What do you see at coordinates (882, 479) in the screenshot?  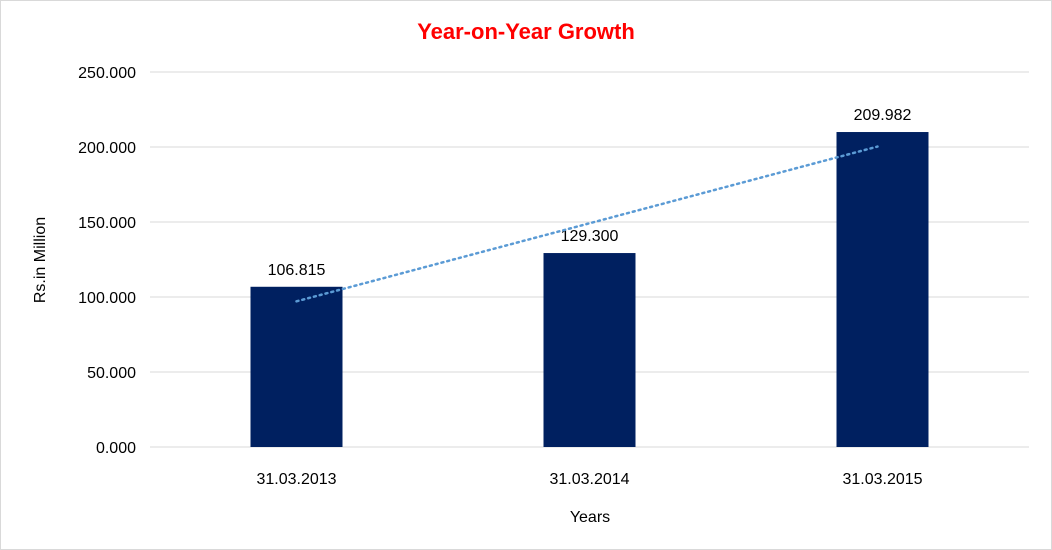 I see `x-tick-label: 31.03.2015` at bounding box center [882, 479].